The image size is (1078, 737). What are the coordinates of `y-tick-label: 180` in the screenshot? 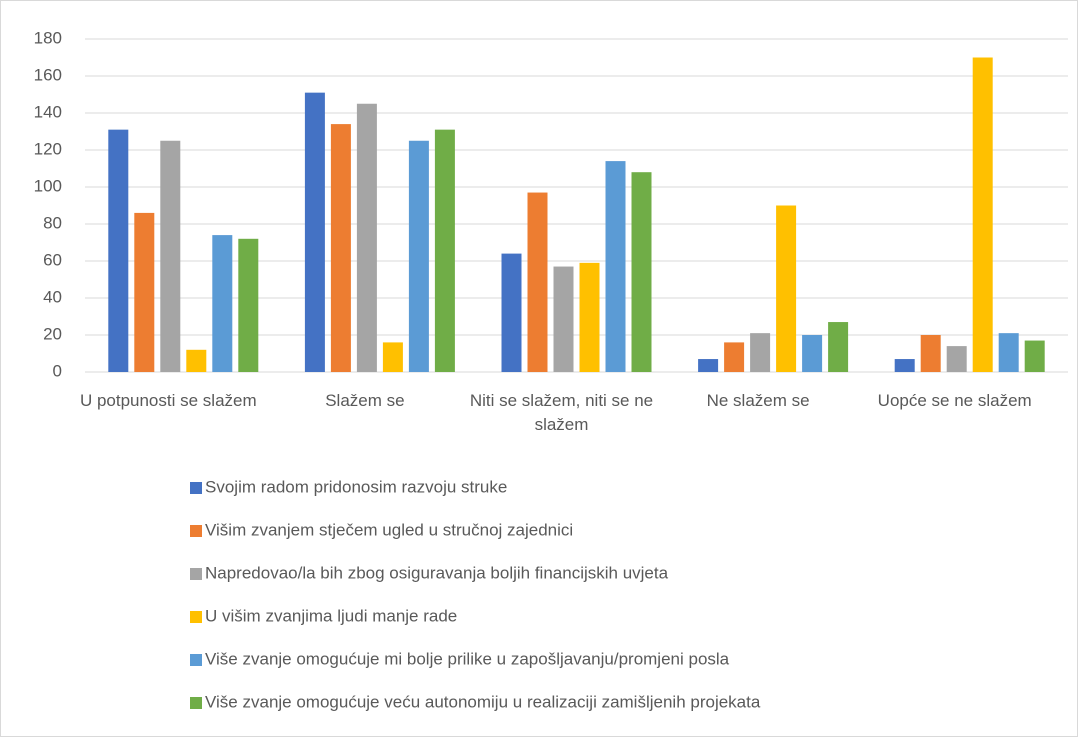 It's located at (48, 37).